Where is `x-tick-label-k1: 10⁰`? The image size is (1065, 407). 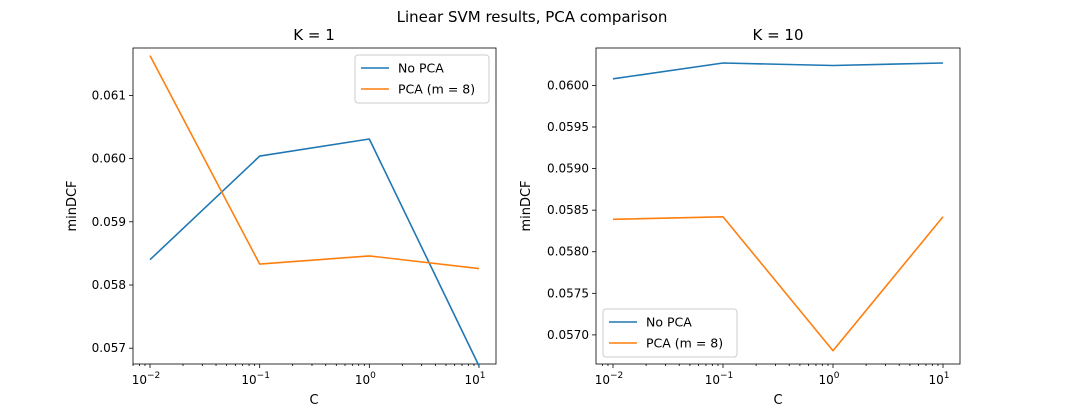 x-tick-label-k1: 10⁰ is located at coordinates (365, 379).